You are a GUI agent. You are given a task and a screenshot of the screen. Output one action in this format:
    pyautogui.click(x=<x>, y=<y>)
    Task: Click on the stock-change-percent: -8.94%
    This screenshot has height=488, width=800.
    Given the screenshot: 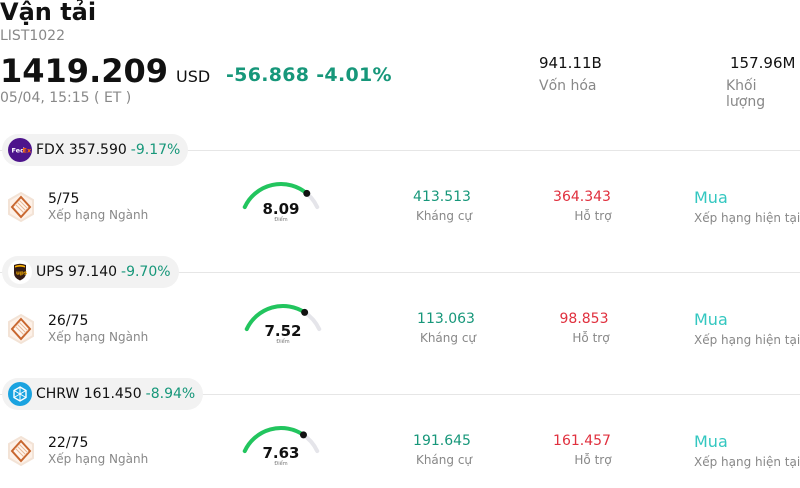 What is the action you would take?
    pyautogui.click(x=170, y=394)
    